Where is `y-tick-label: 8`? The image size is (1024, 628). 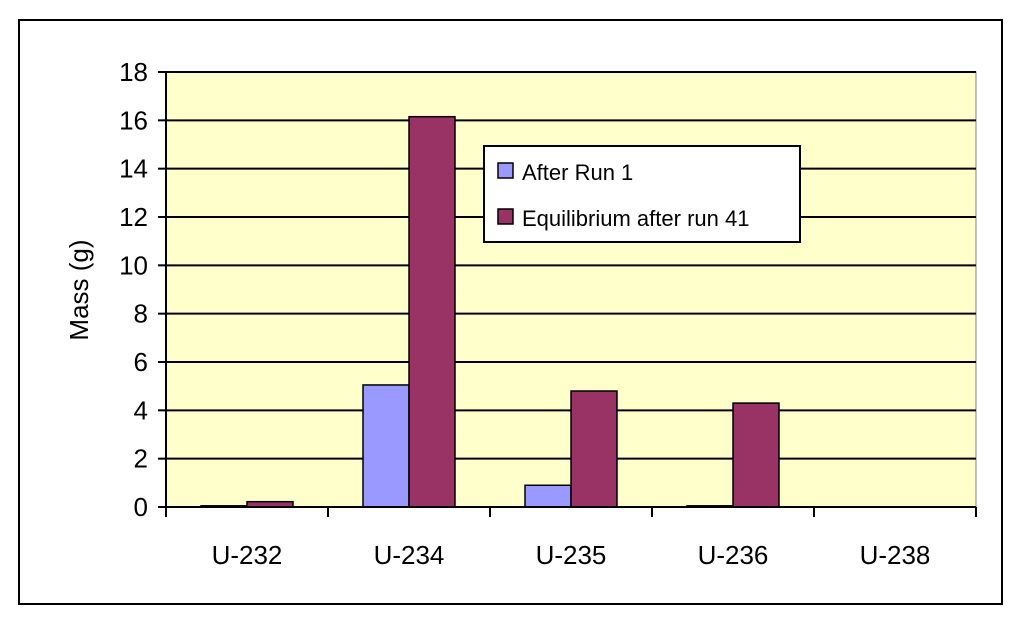
y-tick-label: 8 is located at coordinates (141, 314).